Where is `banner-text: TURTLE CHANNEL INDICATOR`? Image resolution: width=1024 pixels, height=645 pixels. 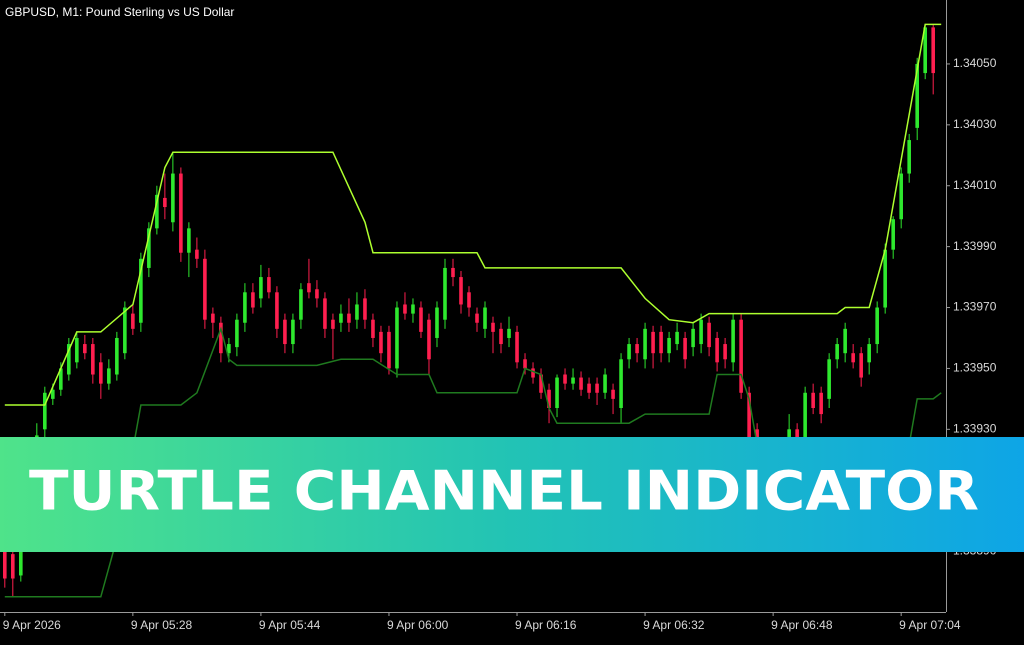 banner-text: TURTLE CHANNEL INDICATOR is located at coordinates (504, 491).